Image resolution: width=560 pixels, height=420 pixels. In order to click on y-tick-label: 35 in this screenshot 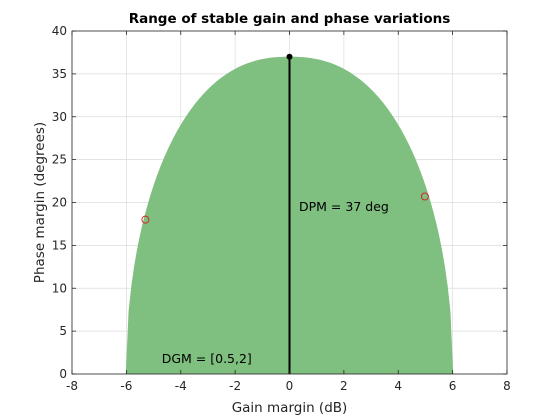, I will do `click(59, 74)`.